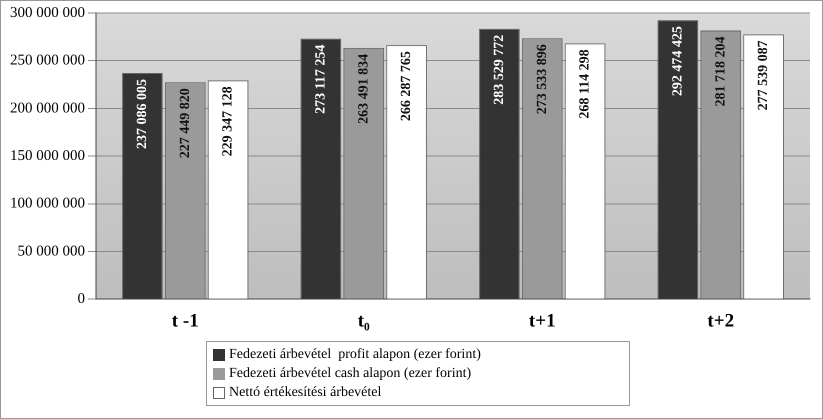 The height and width of the screenshot is (419, 823). I want to click on data-label: 237 086 005, so click(142, 114).